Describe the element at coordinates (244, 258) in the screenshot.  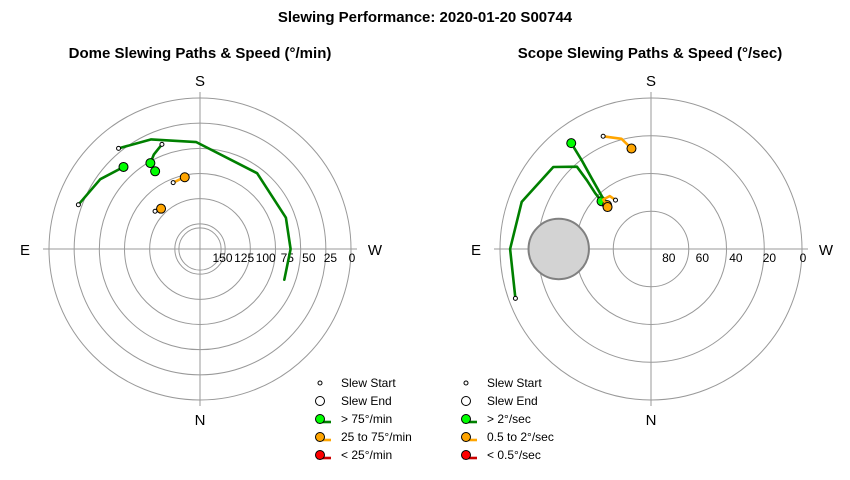
I see `radial-tick-label: 125` at that location.